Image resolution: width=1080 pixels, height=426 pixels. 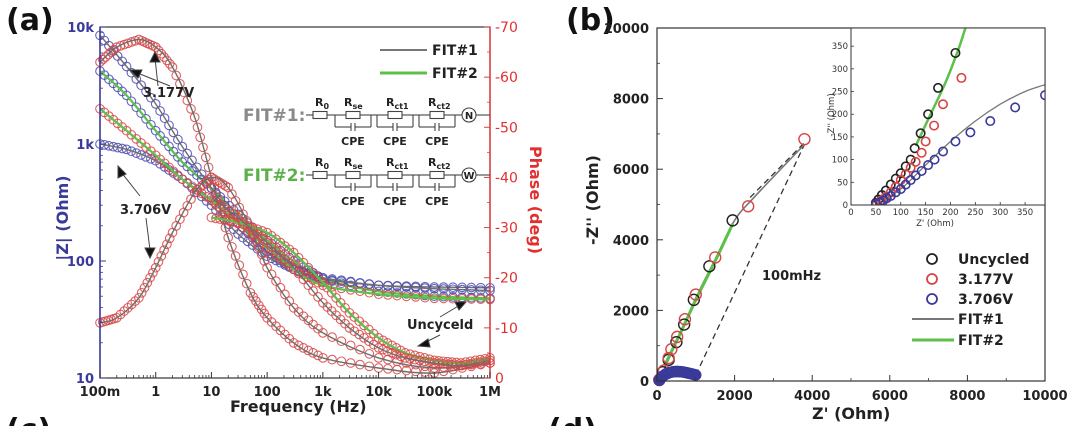 What do you see at coordinates (993, 260) in the screenshot?
I see `legend-uncycled-label: Uncycled` at bounding box center [993, 260].